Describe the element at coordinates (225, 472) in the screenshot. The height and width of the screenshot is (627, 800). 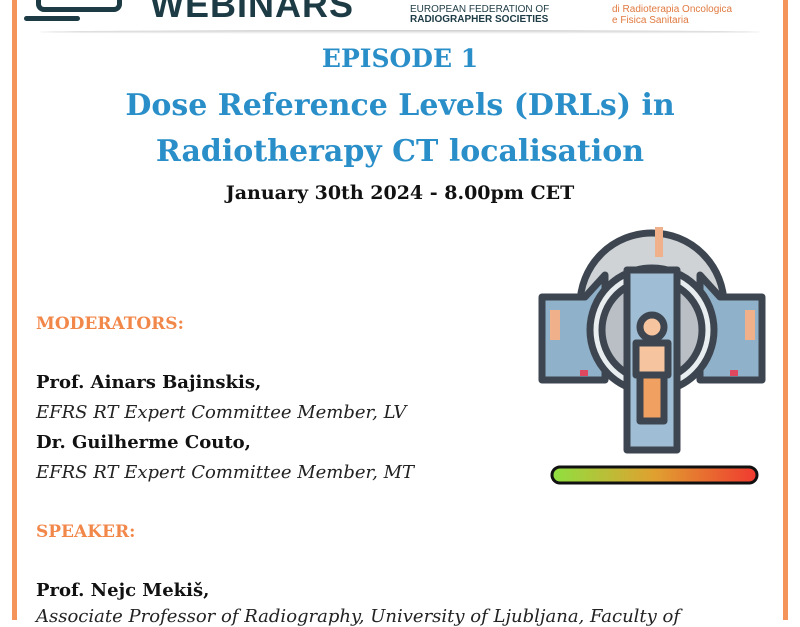
I see `moderator-2-role: EFRS RT Expert Committee Member, MT` at that location.